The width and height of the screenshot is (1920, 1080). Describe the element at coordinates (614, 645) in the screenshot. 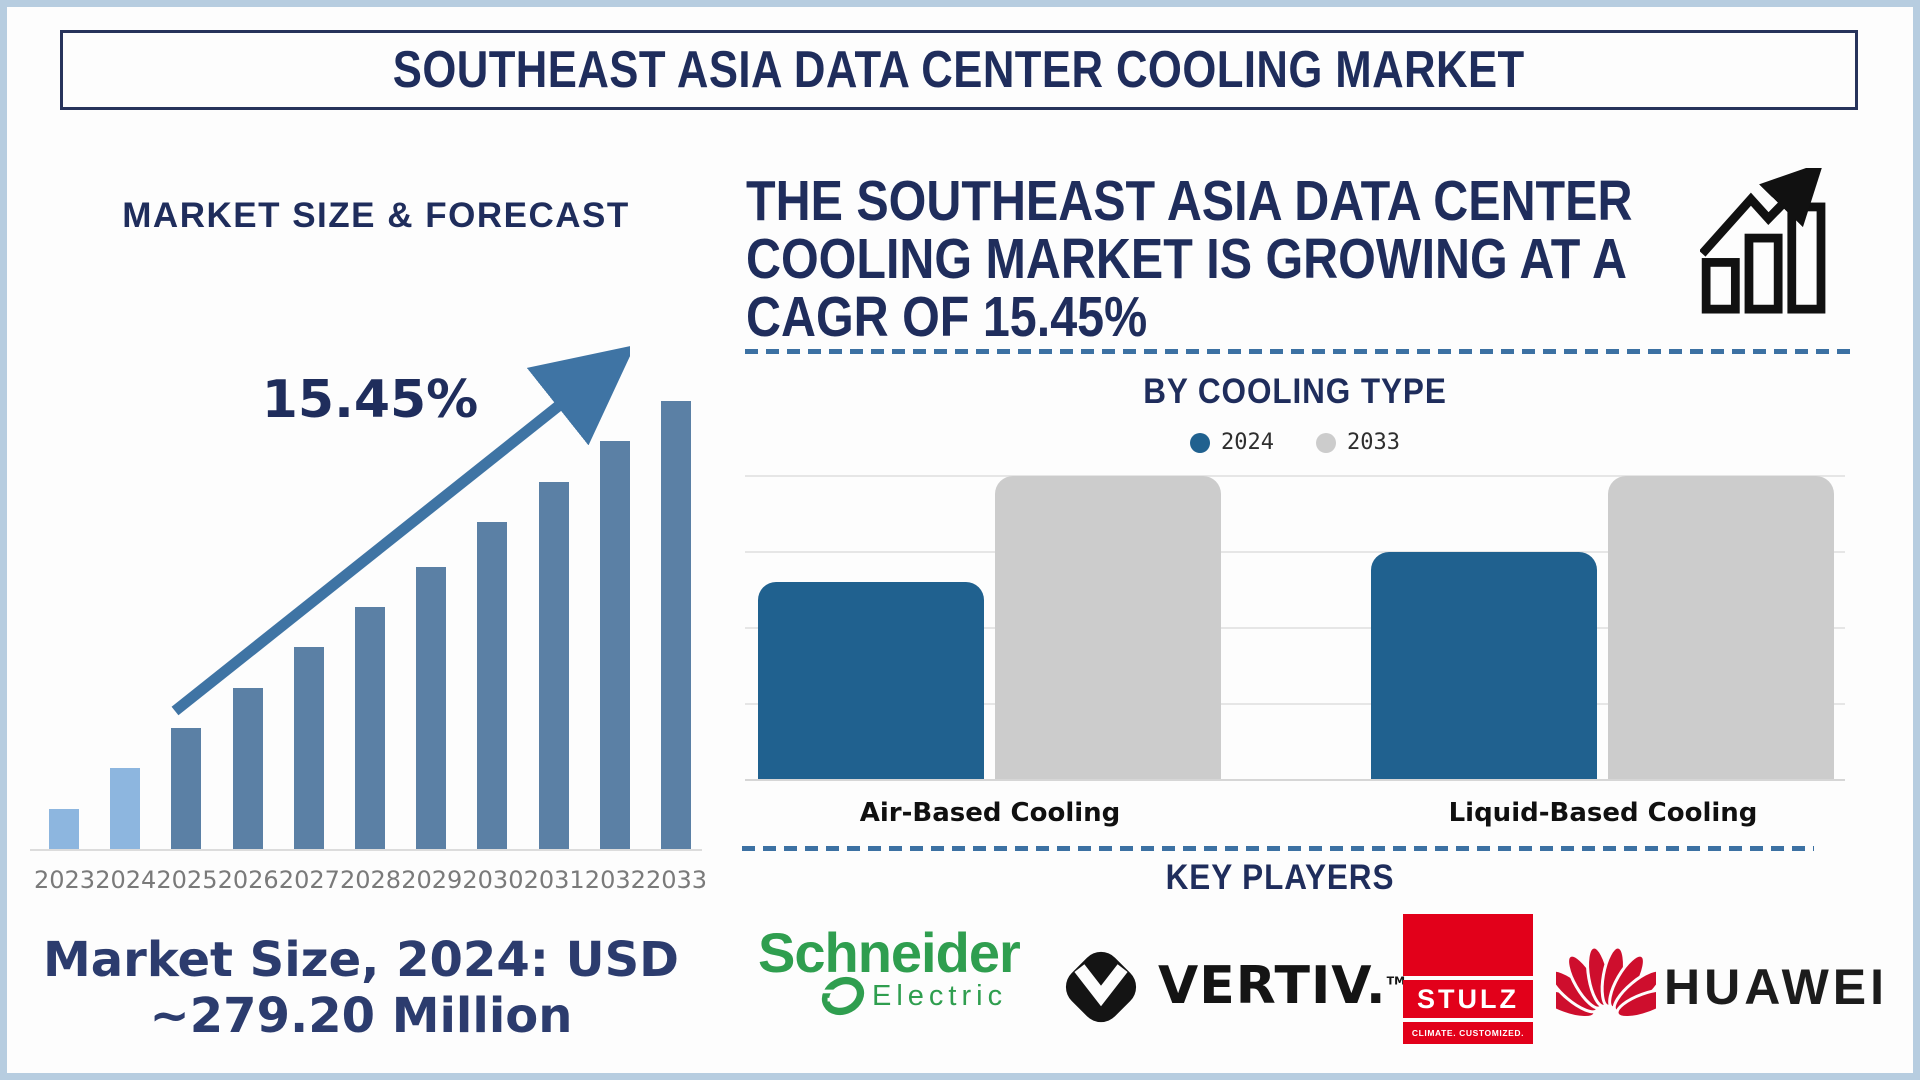

I see `forecast-bar-2032` at that location.